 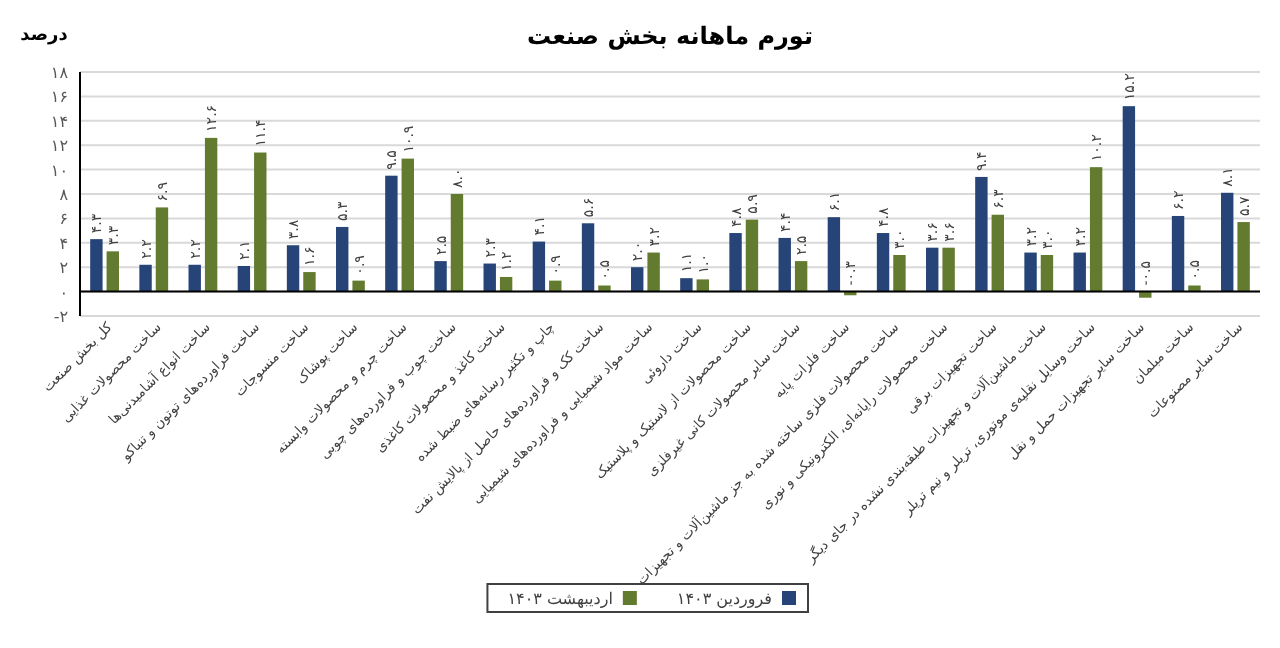 What do you see at coordinates (60, 317) in the screenshot?
I see `ytick: -۲` at bounding box center [60, 317].